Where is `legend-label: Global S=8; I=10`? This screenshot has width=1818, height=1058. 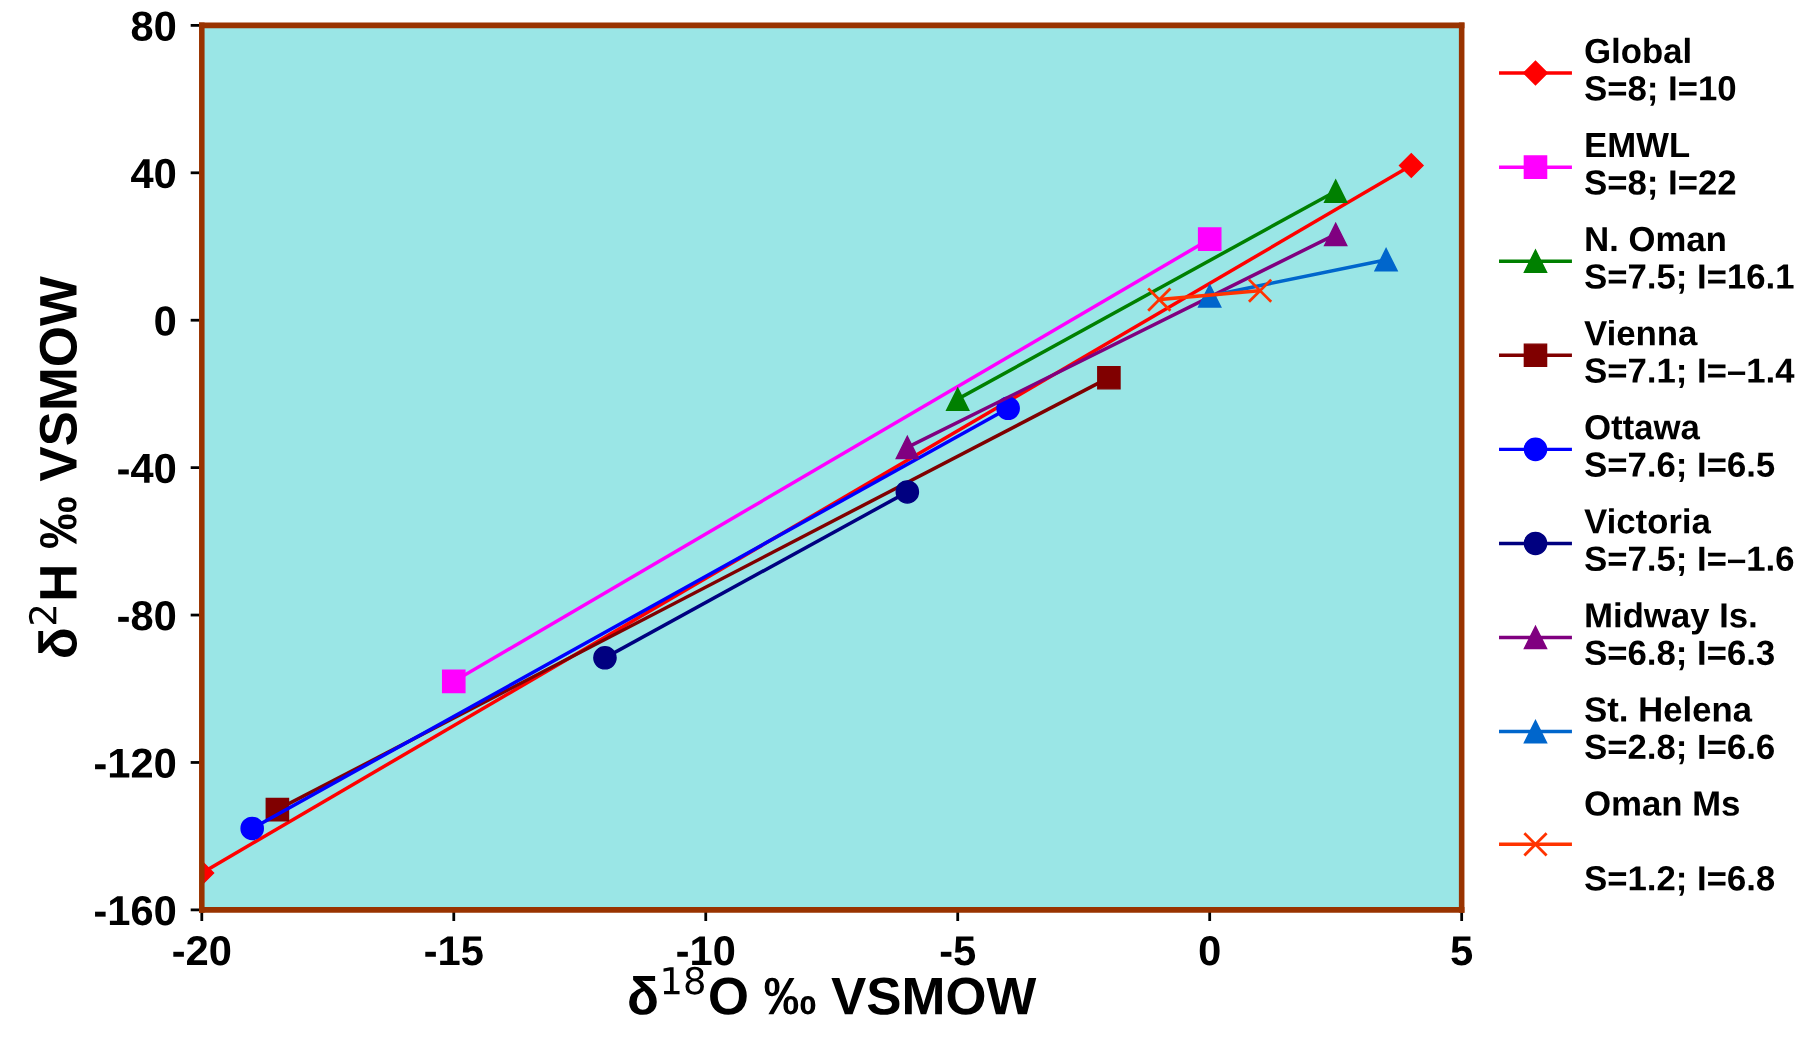 legend-label: Global S=8; I=10 is located at coordinates (1660, 71).